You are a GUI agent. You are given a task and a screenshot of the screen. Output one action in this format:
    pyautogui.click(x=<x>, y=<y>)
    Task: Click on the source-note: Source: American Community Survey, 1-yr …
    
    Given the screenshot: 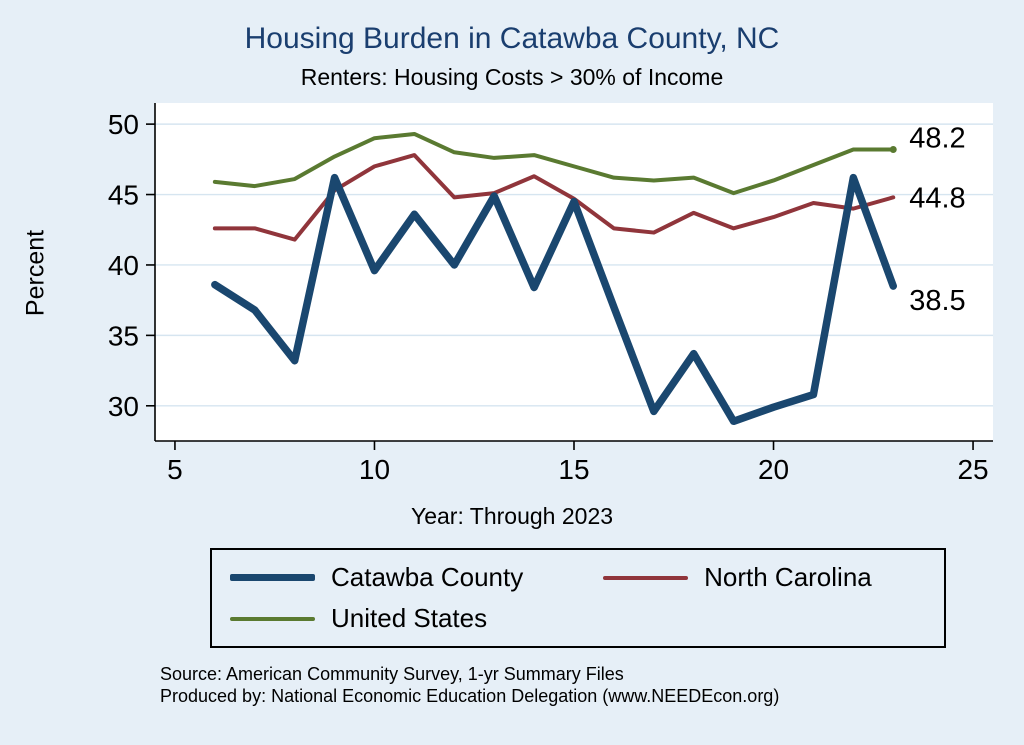 What is the action you would take?
    pyautogui.click(x=392, y=674)
    